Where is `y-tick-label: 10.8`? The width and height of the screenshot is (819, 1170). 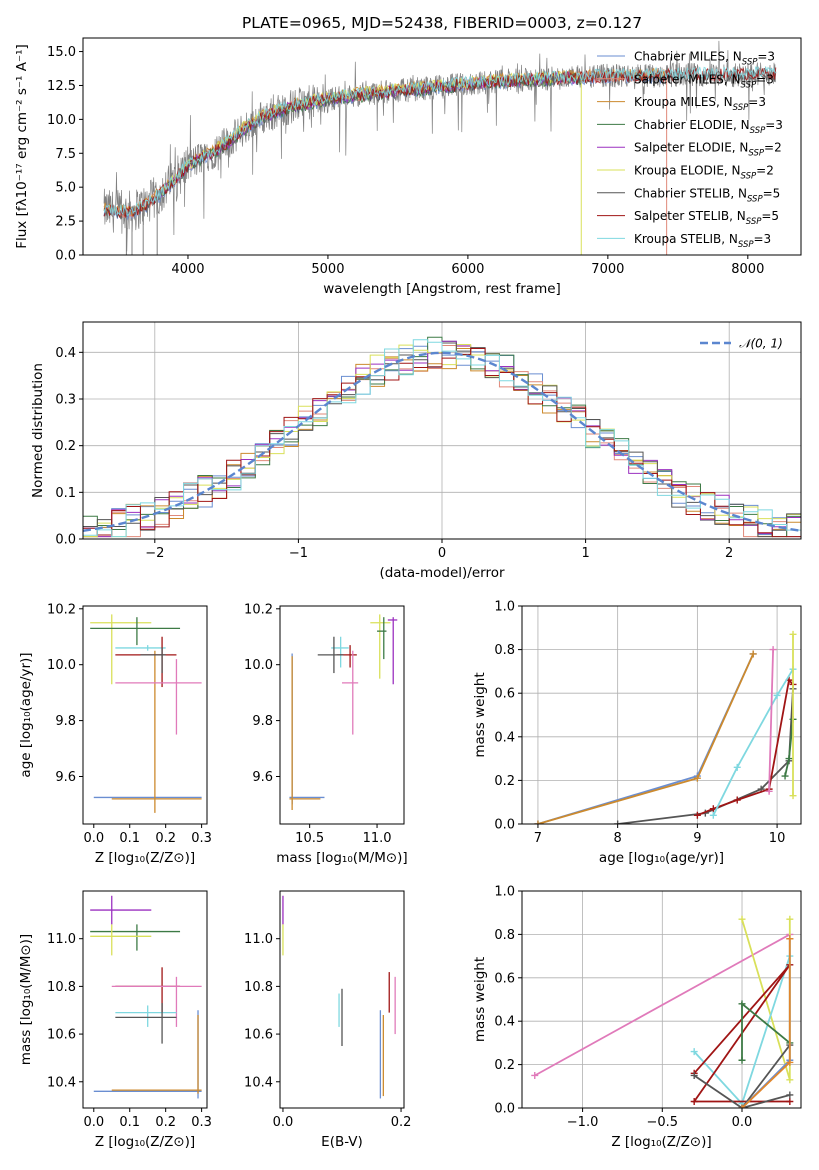
y-tick-label: 10.8 is located at coordinates (61, 987).